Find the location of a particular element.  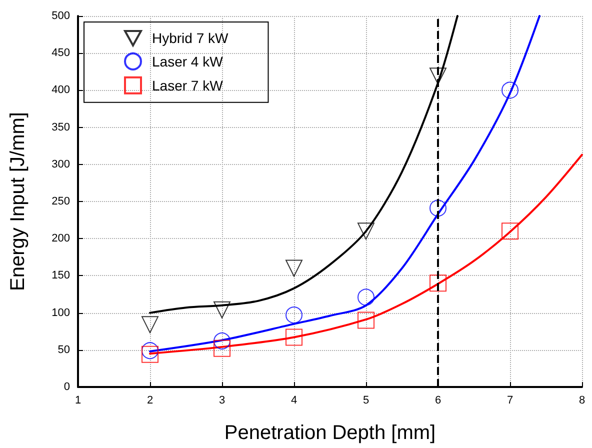

x-tick-label: 3 is located at coordinates (222, 400).